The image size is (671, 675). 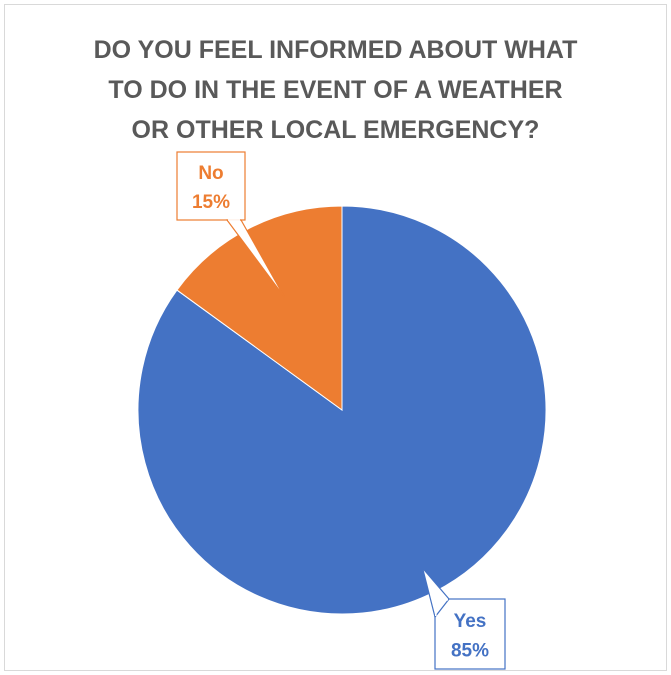 I want to click on pie-slice-no, so click(x=259, y=308).